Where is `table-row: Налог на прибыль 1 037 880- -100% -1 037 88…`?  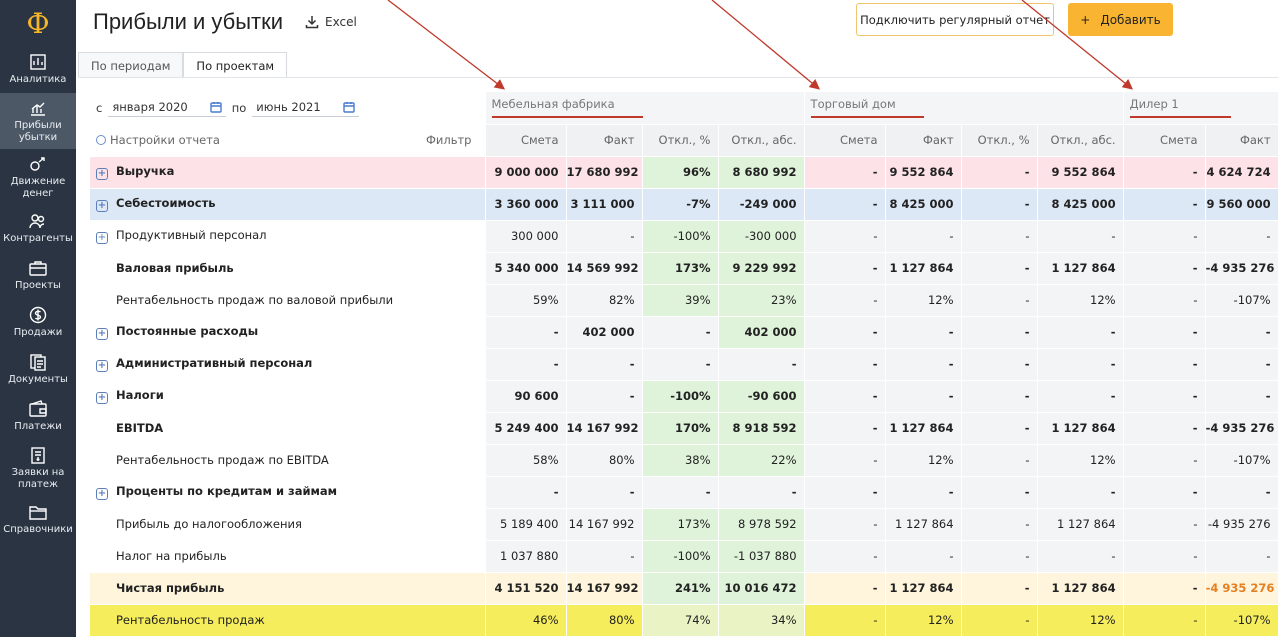
table-row: Налог на прибыль 1 037 880- -100% -1 037 88… is located at coordinates (684, 556).